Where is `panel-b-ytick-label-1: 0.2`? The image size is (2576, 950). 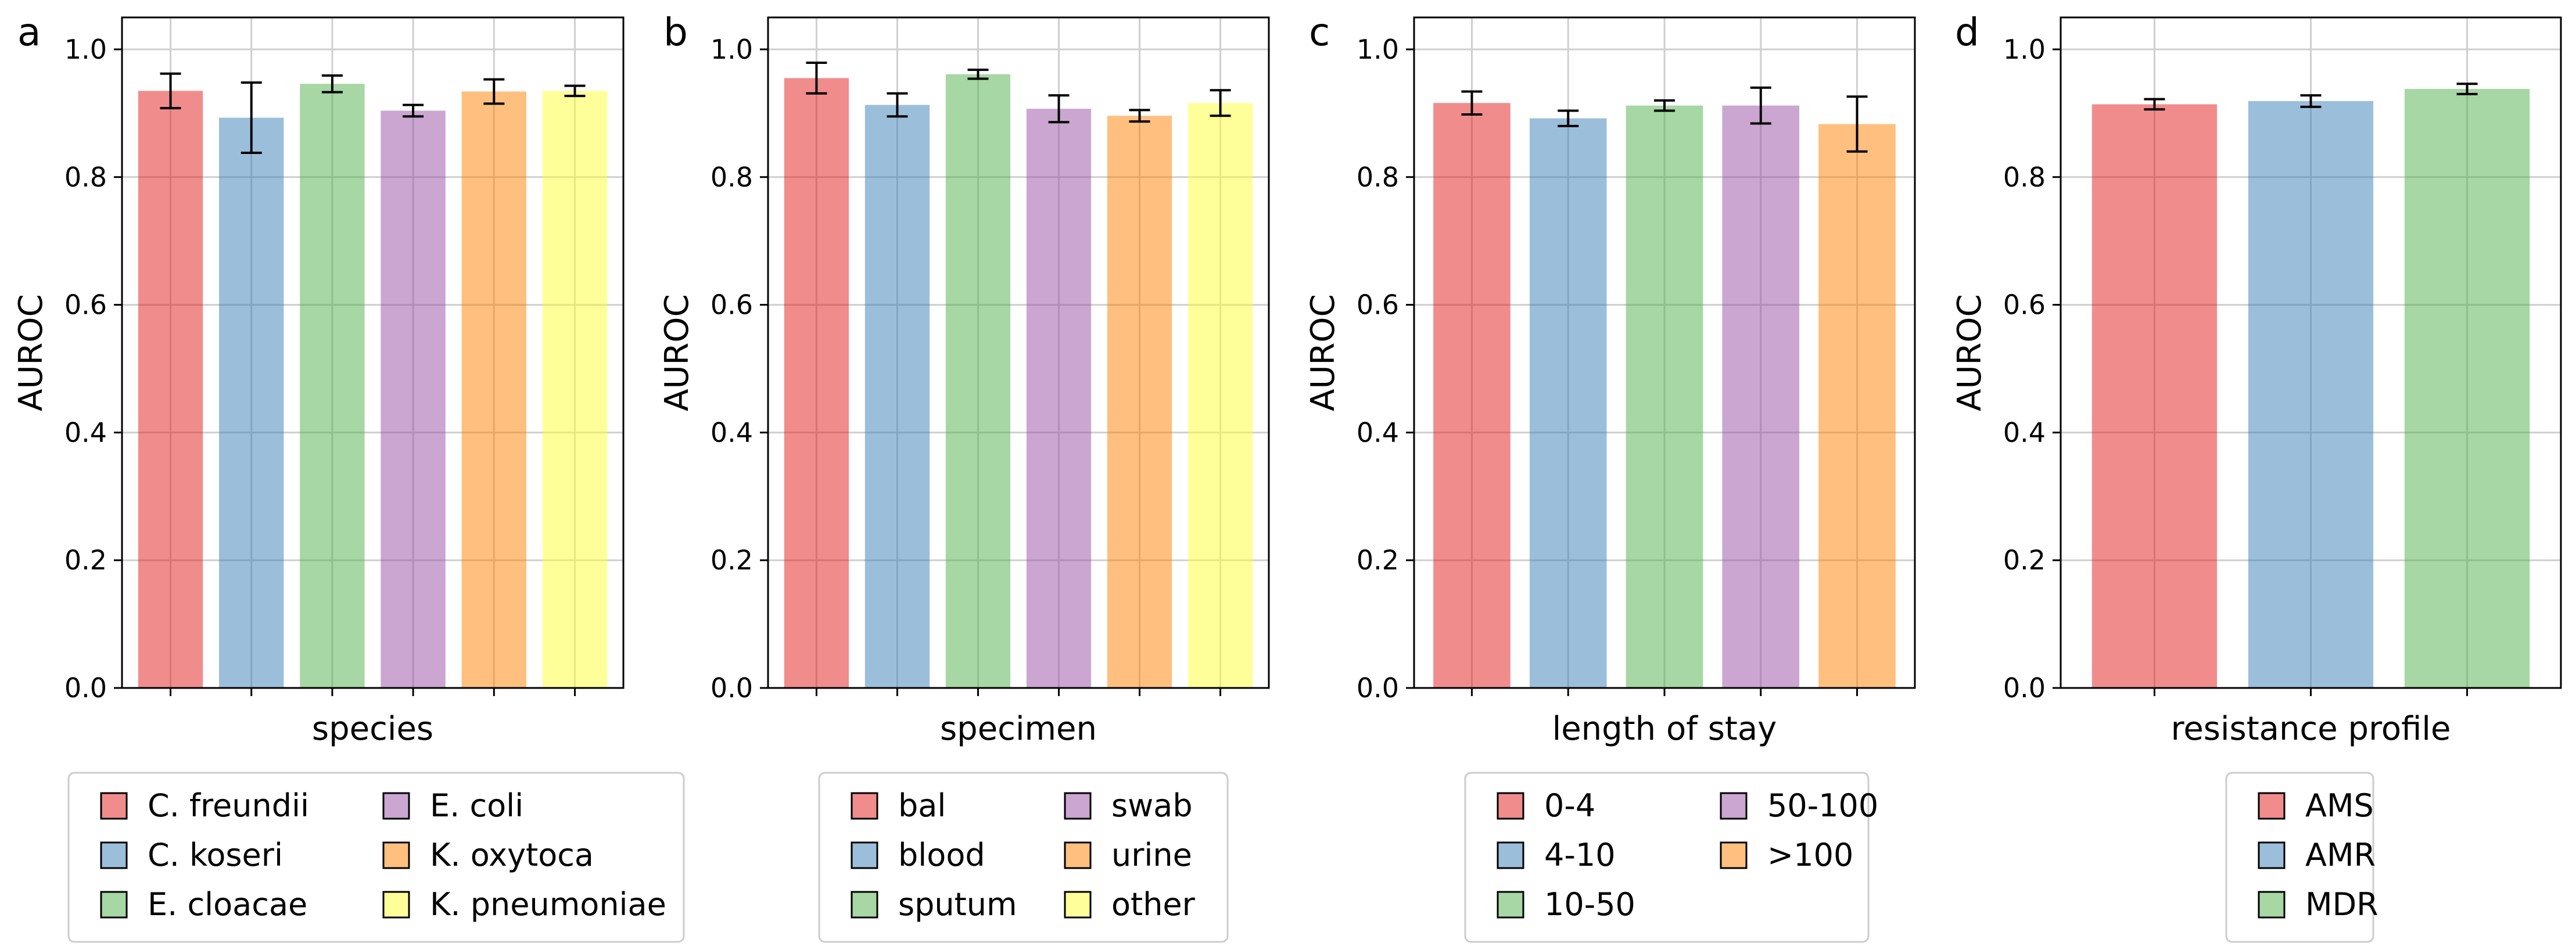 panel-b-ytick-label-1: 0.2 is located at coordinates (732, 560).